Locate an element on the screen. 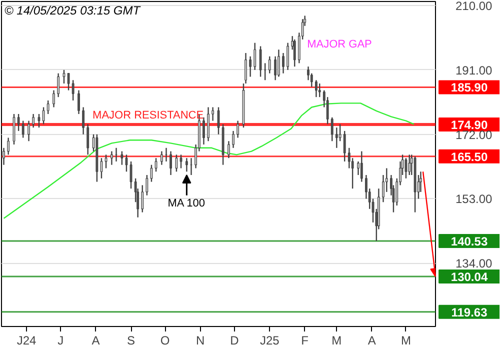  x-tick-label: J25 is located at coordinates (270, 341).